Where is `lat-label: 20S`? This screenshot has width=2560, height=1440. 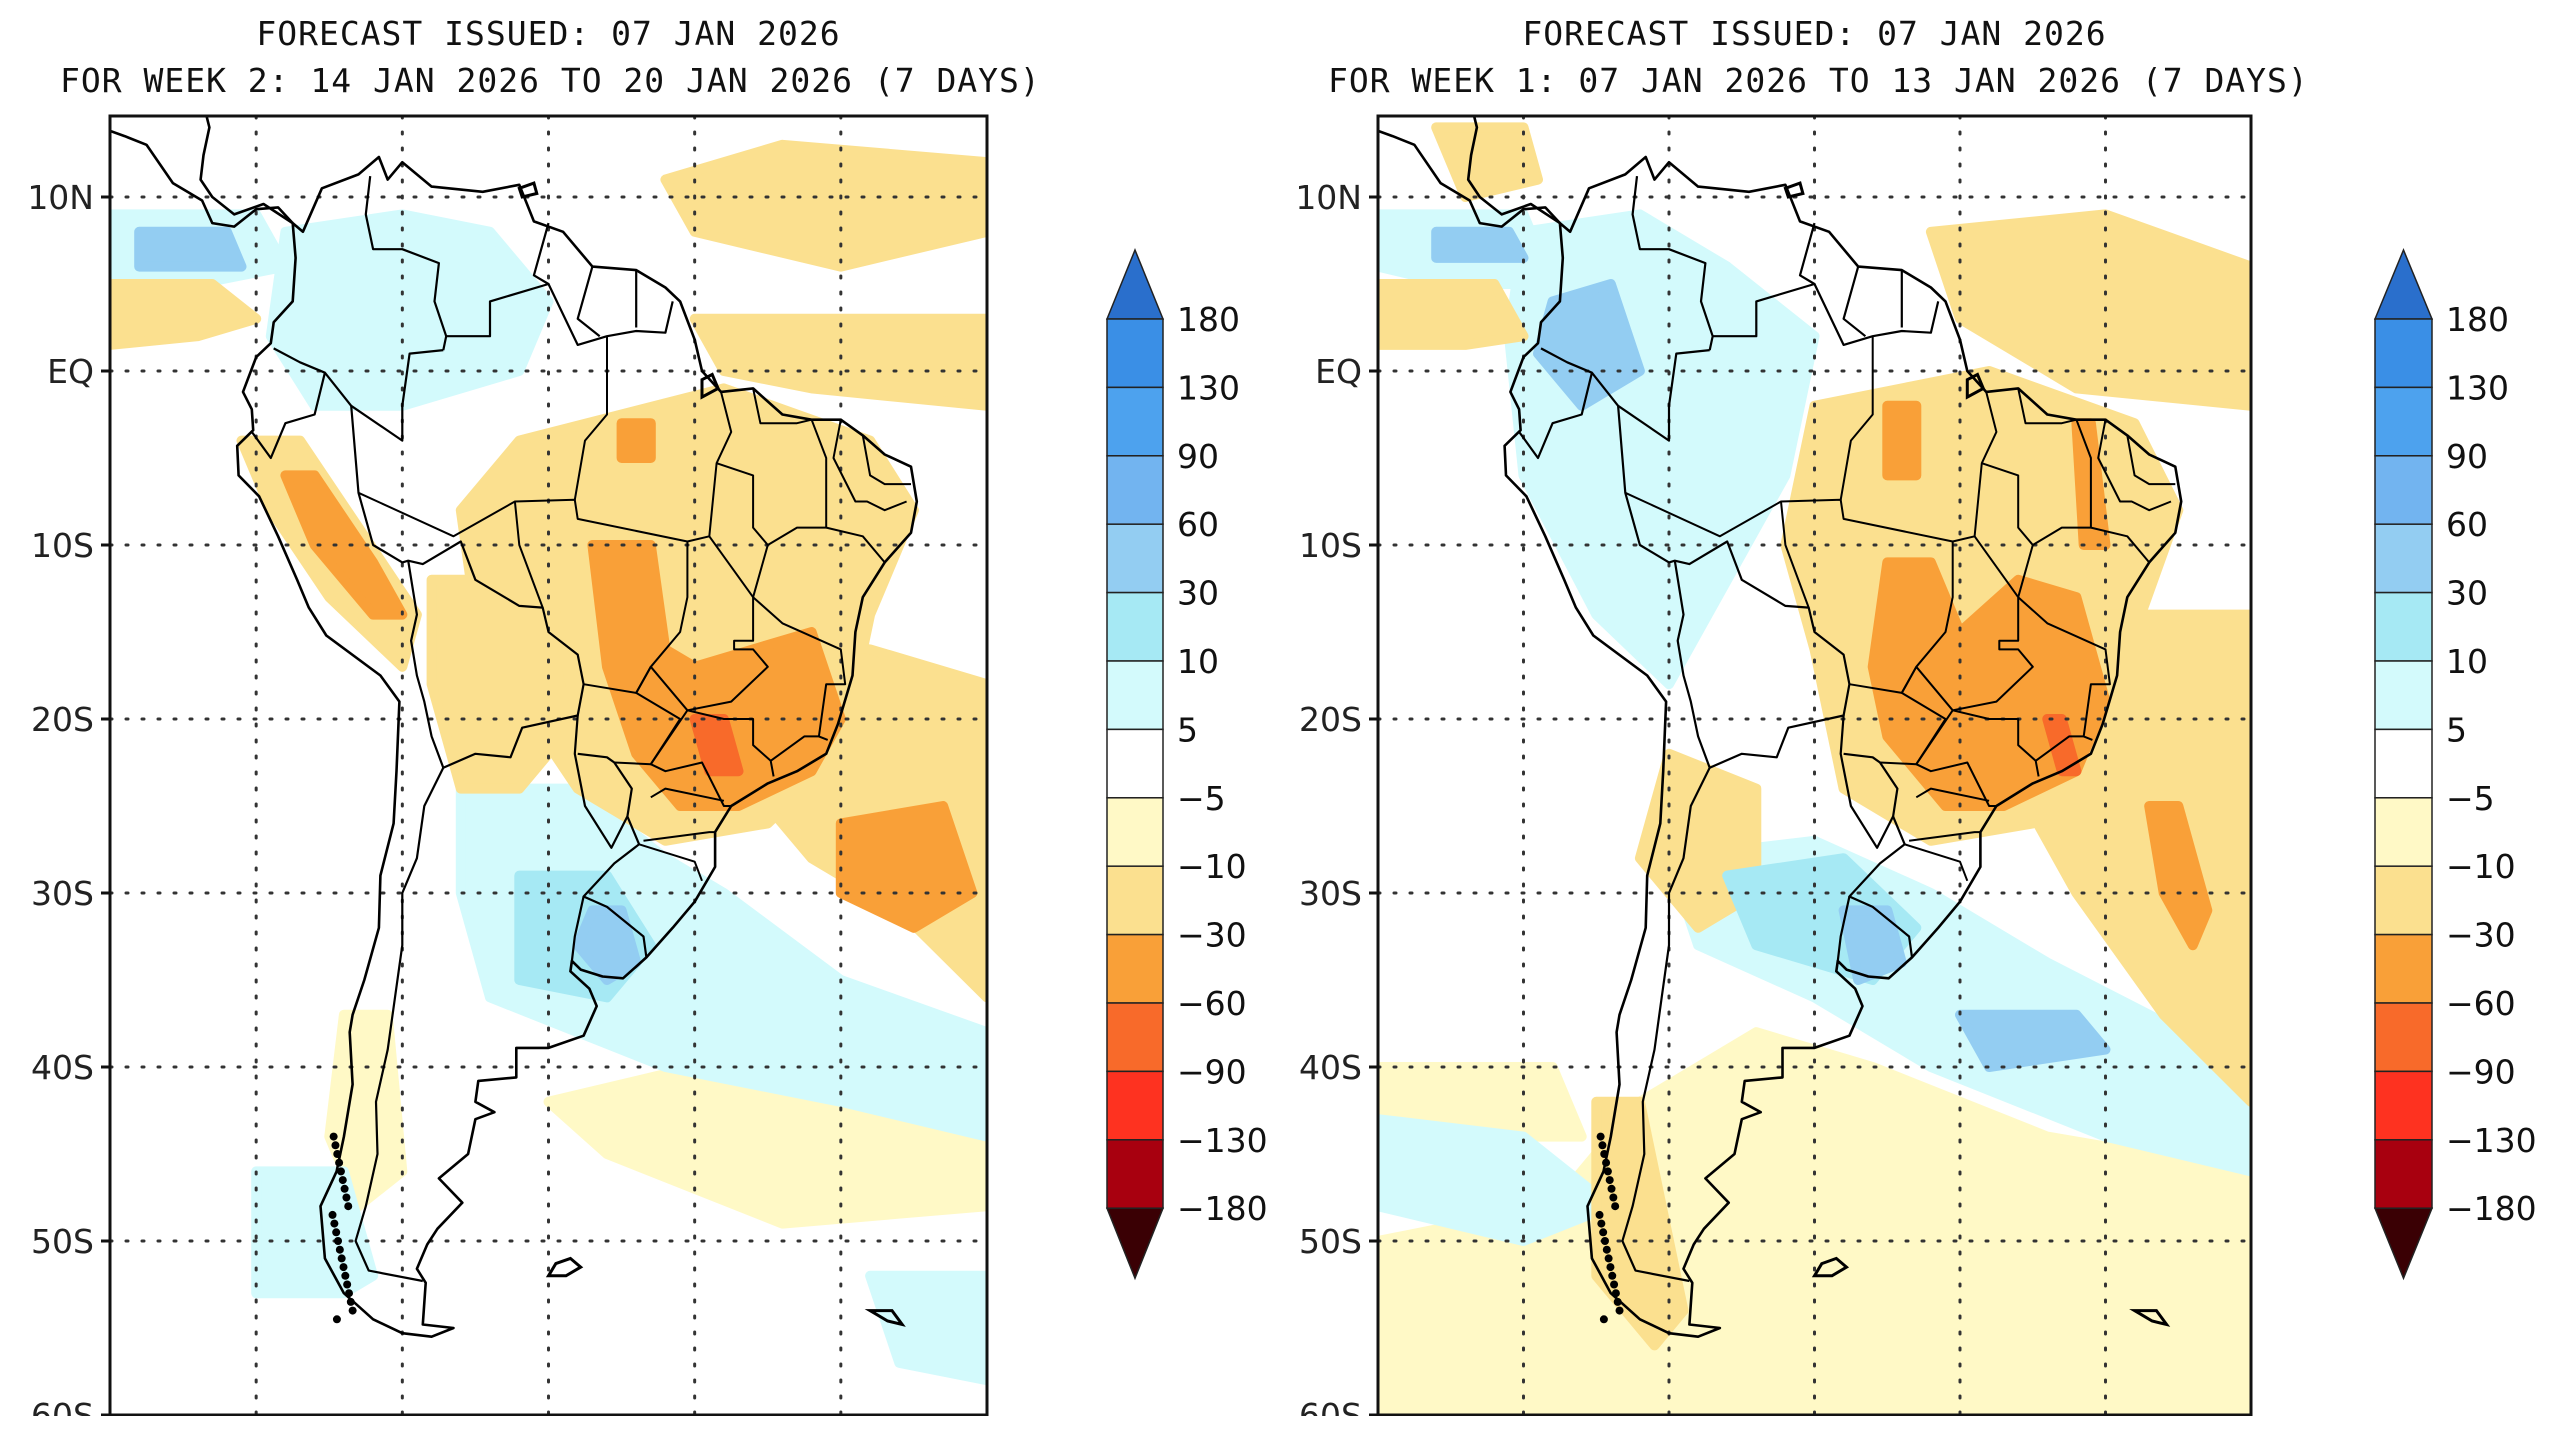 lat-label: 20S is located at coordinates (1330, 719).